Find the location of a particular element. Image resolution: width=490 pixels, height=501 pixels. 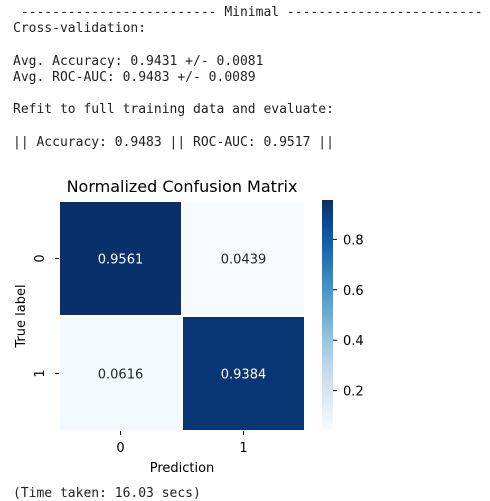

colorbar-tick-label: 0.4 is located at coordinates (353, 341).